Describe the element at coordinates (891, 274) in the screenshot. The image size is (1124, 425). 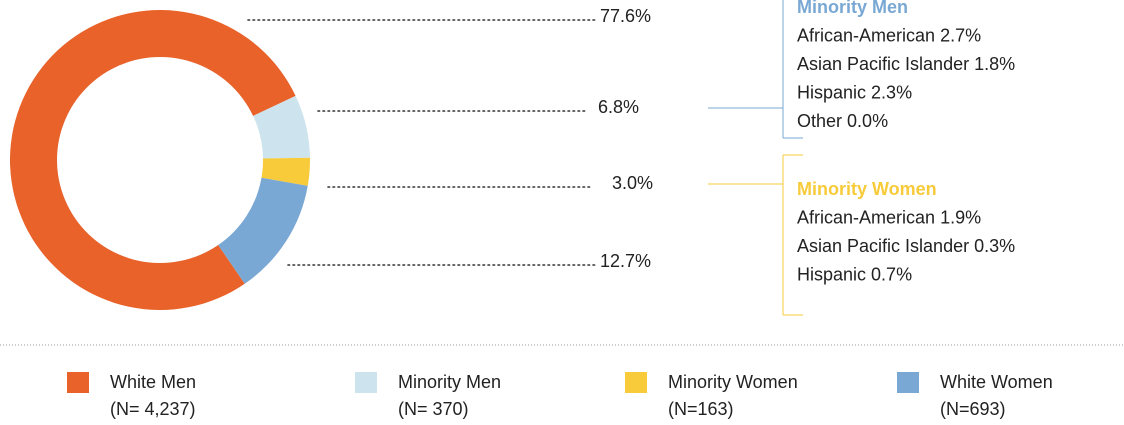
I see `item-value: 0.7%` at that location.